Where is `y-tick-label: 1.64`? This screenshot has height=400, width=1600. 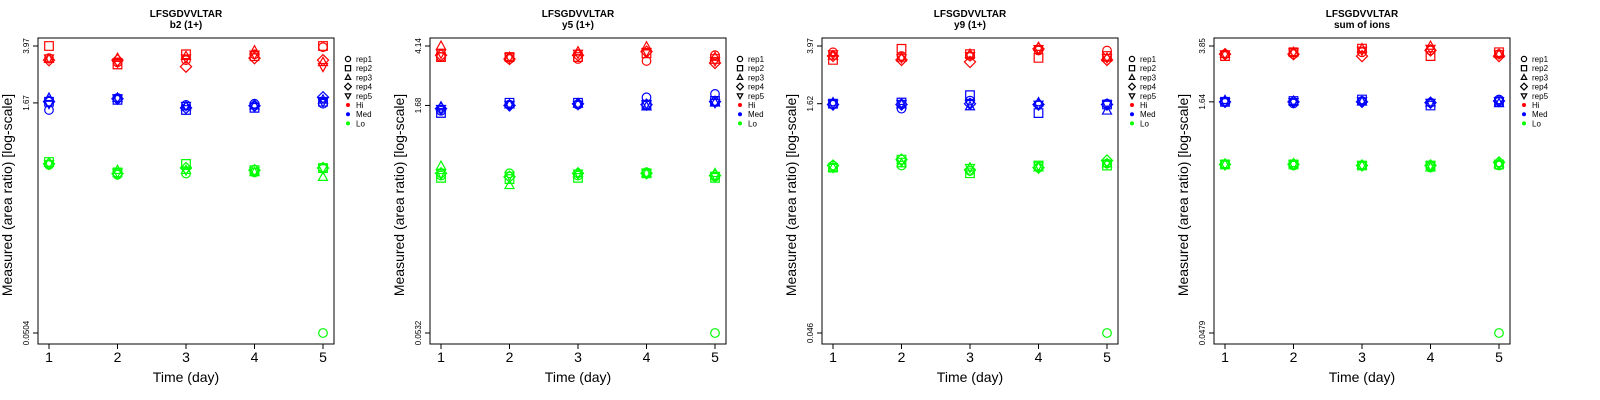
y-tick-label: 1.64 is located at coordinates (1202, 102).